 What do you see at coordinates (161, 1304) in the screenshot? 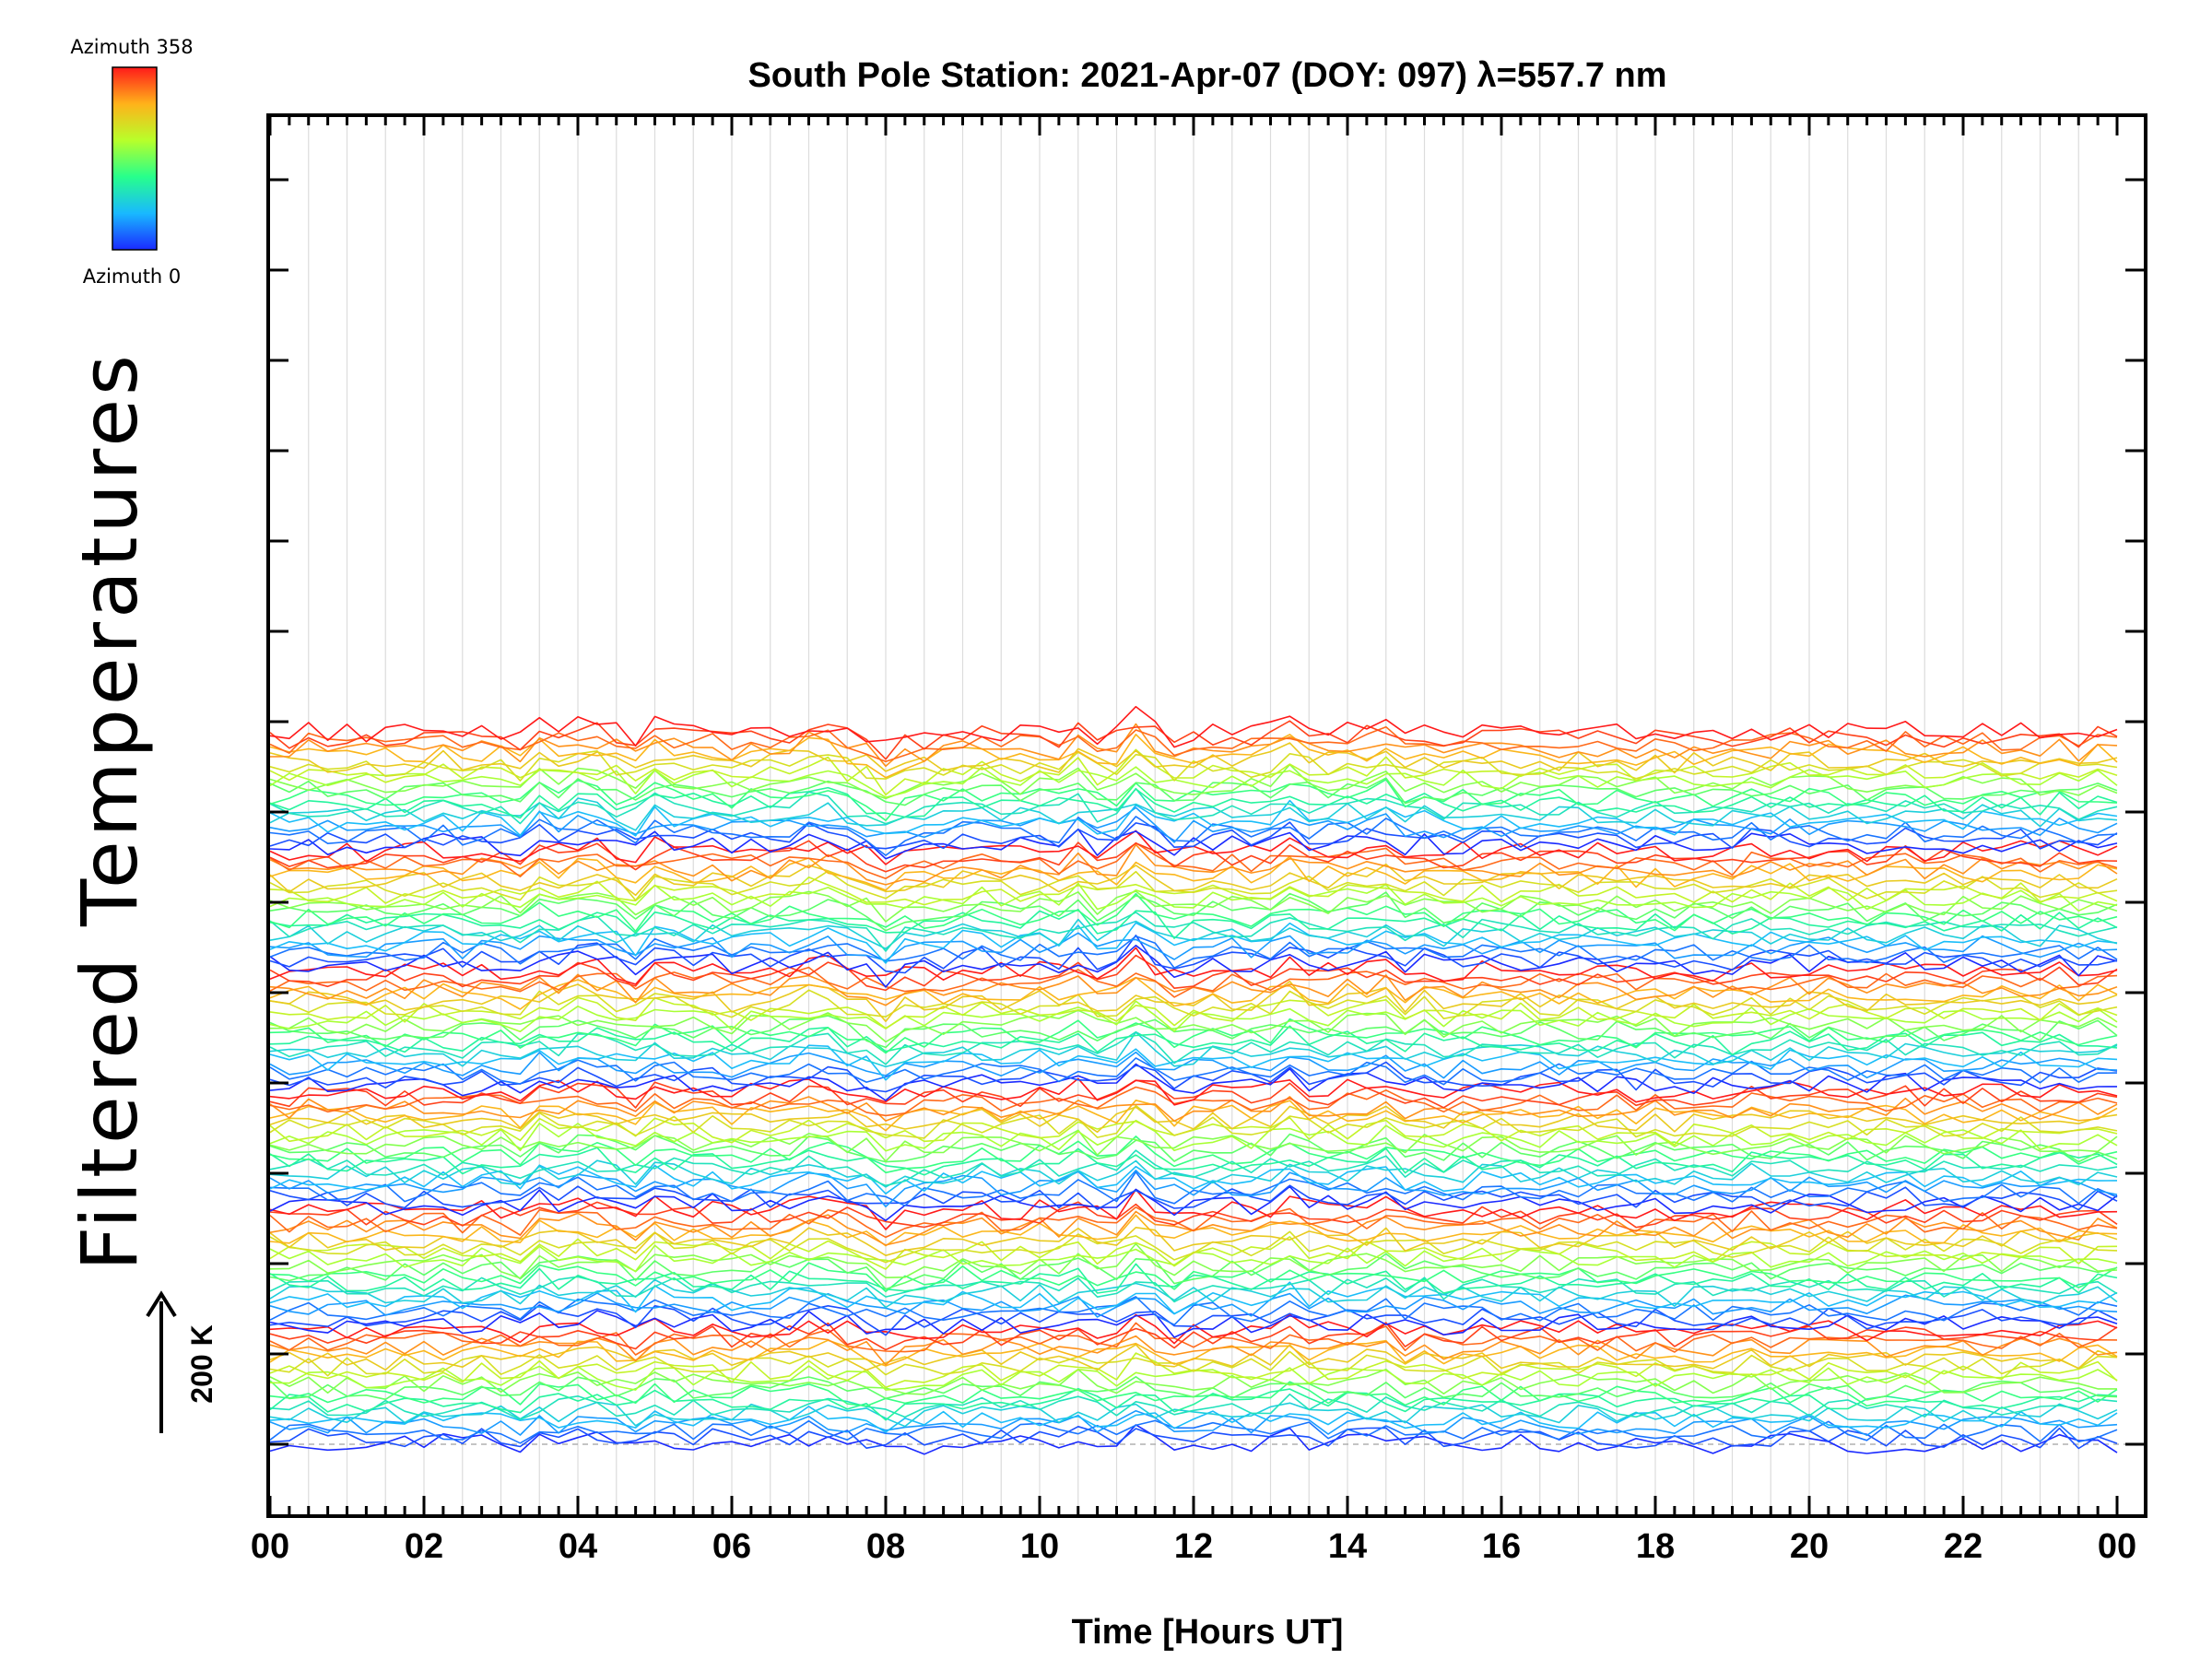
I see `scale-bar-arrowhead` at bounding box center [161, 1304].